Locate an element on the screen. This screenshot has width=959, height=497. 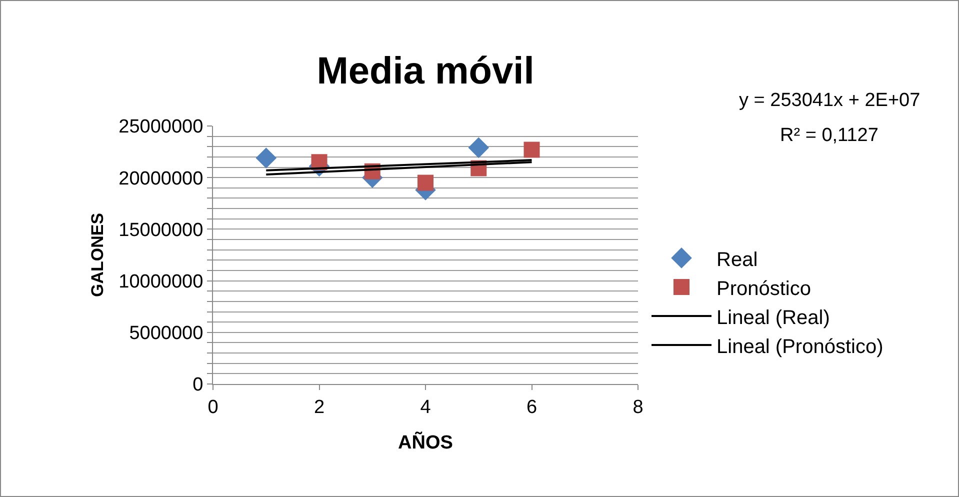
chart-title: Media móvil is located at coordinates (425, 71).